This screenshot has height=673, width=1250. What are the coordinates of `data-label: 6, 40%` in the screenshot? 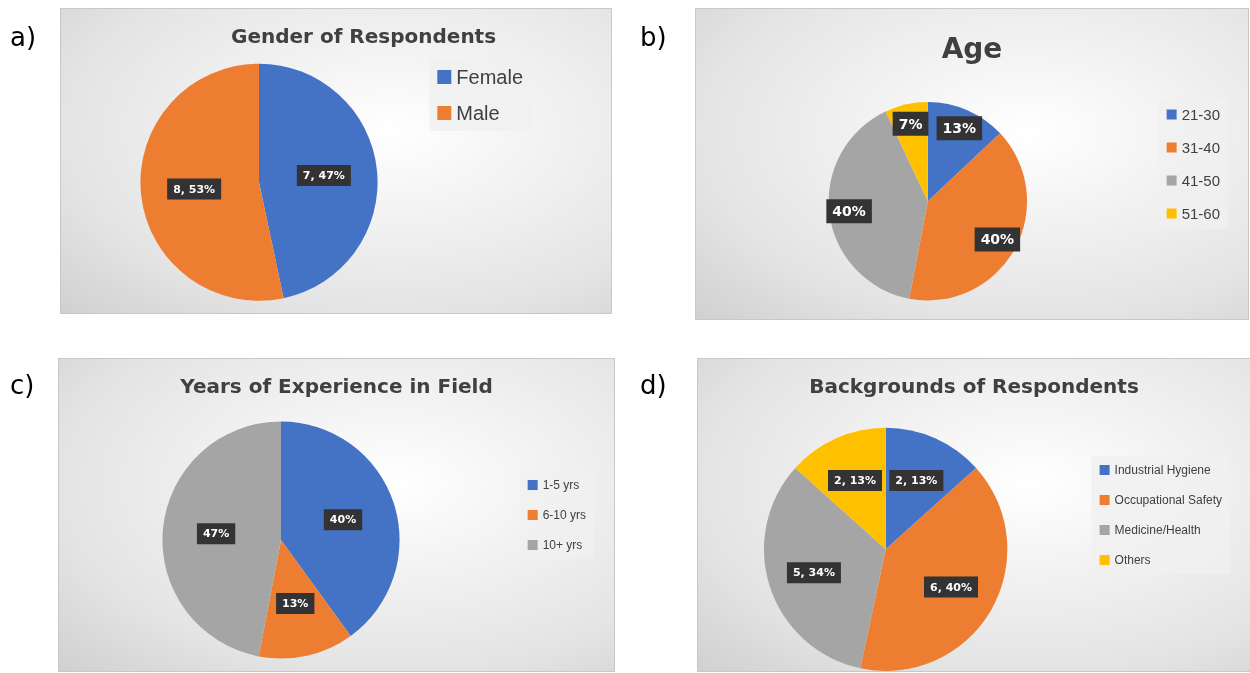 It's located at (951, 587).